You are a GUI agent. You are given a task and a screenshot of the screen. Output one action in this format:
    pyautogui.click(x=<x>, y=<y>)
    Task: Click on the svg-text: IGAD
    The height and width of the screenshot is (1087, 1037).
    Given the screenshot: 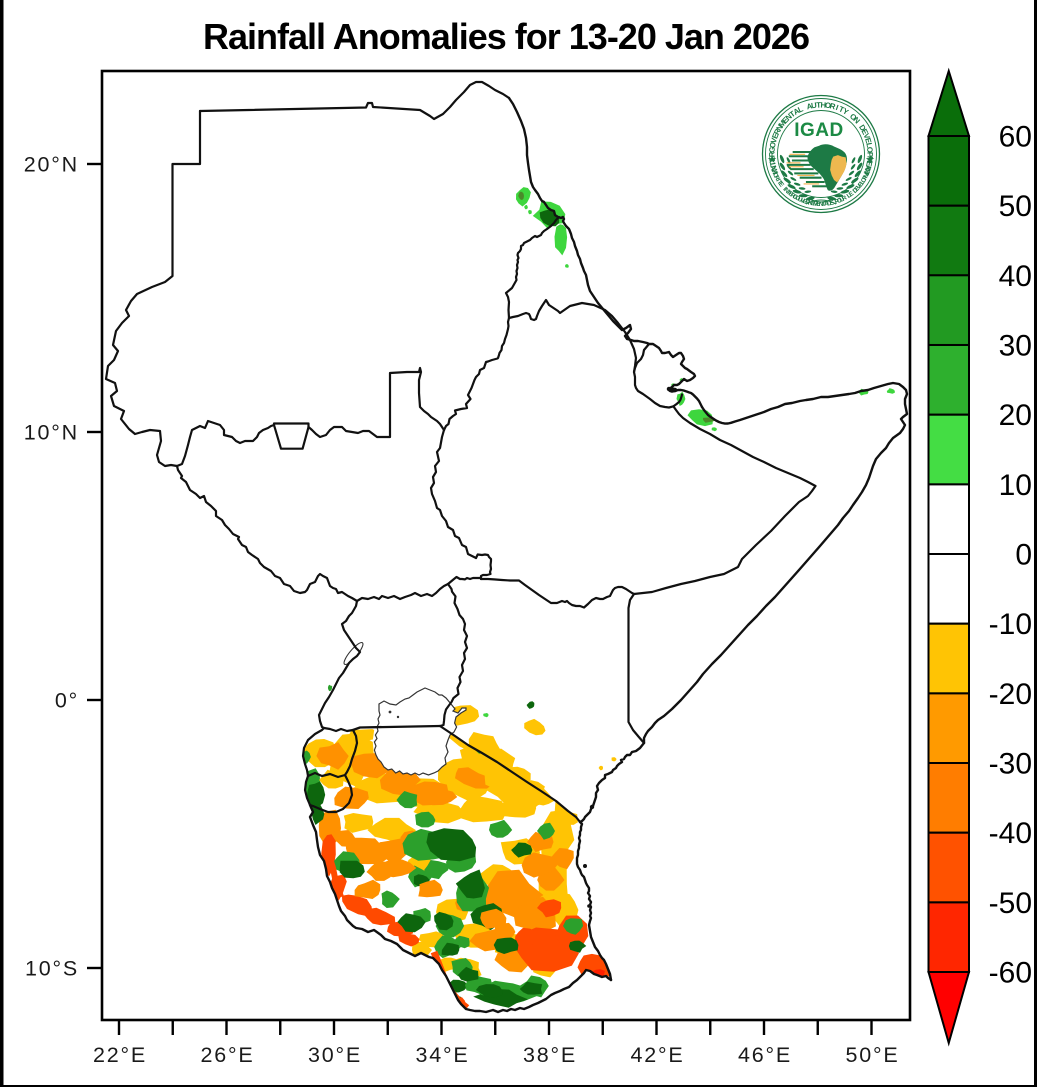 What is the action you would take?
    pyautogui.click(x=819, y=130)
    